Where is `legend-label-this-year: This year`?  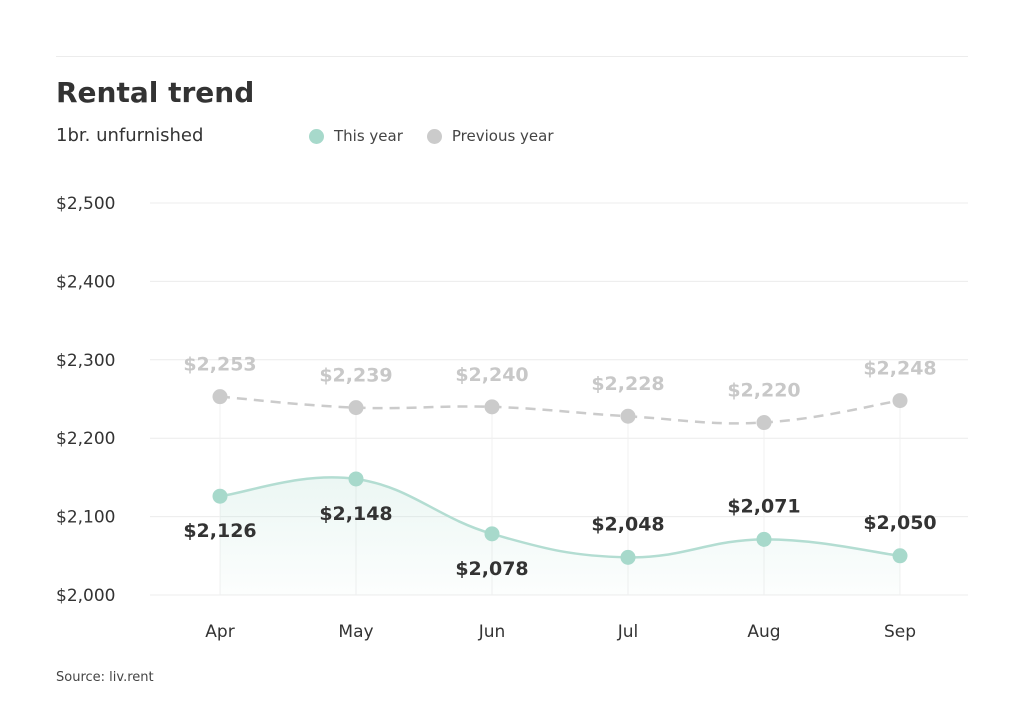 legend-label-this-year: This year is located at coordinates (368, 136).